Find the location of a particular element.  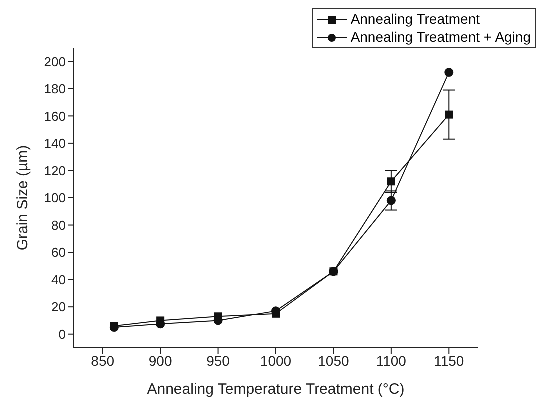

x-tick-label: 1000 is located at coordinates (276, 360).